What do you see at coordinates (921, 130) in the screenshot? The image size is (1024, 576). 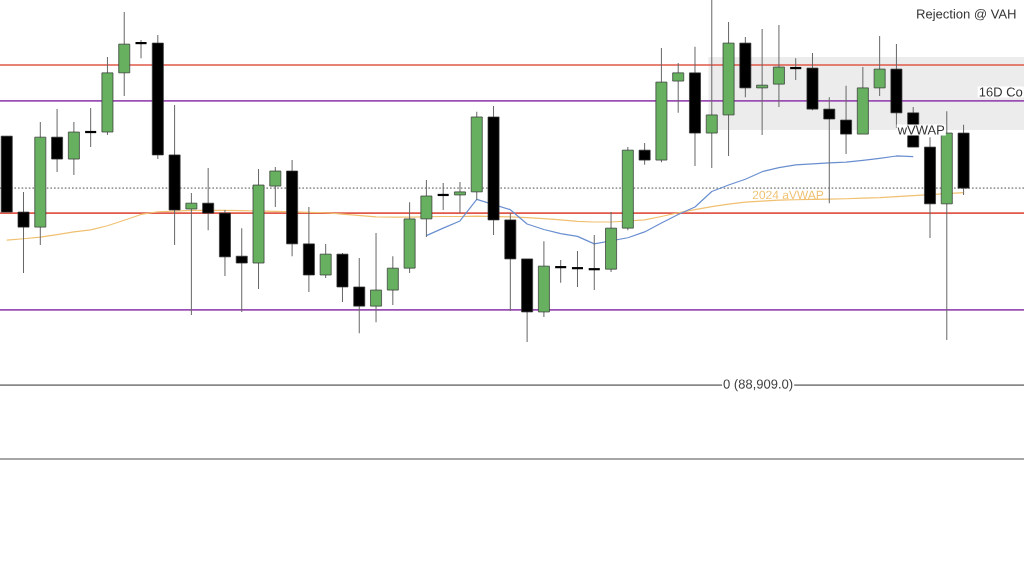 I see `annotation: wVWAP` at bounding box center [921, 130].